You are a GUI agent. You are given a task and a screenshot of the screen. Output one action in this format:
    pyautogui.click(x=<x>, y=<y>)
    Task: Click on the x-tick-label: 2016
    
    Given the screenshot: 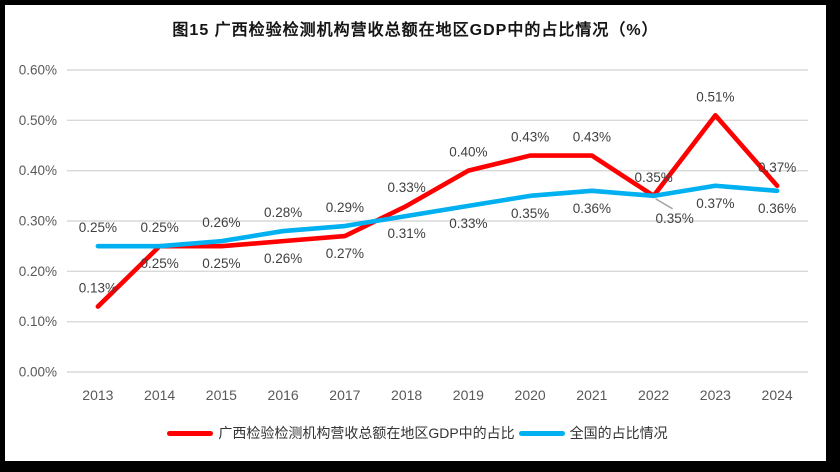 What is the action you would take?
    pyautogui.click(x=283, y=395)
    